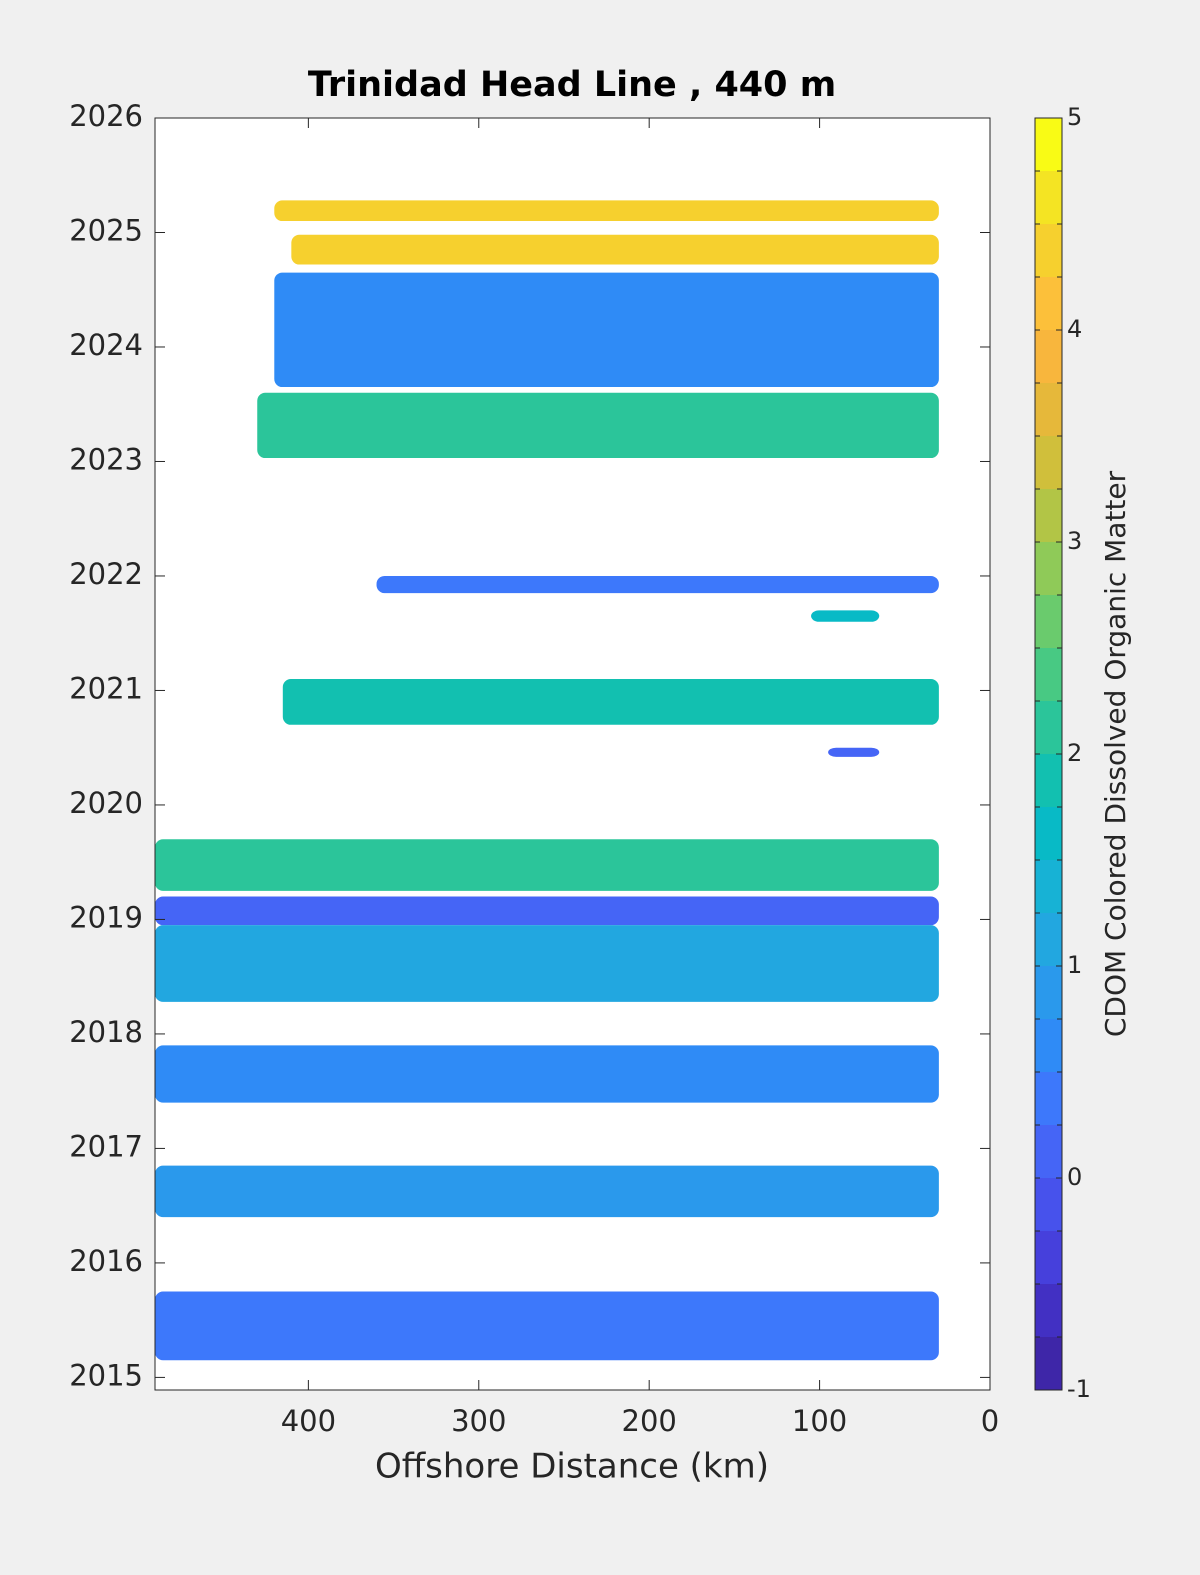 The height and width of the screenshot is (1575, 1200). I want to click on x-tick-label: 300, so click(478, 1421).